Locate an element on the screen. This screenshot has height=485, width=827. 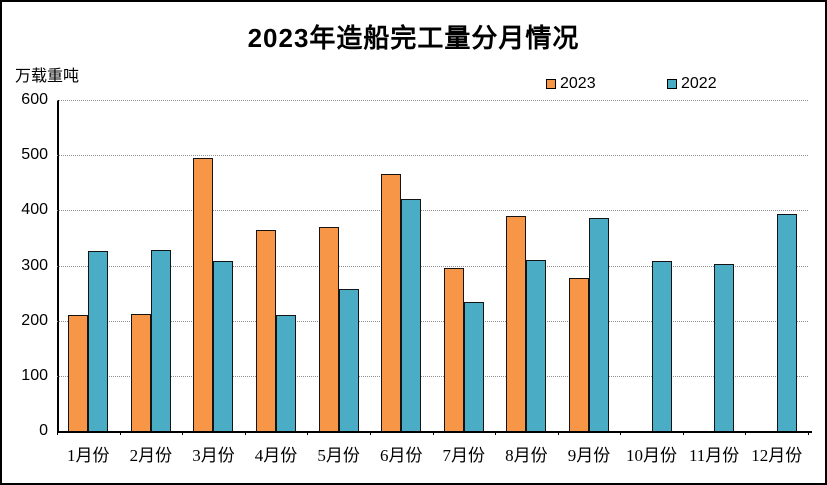
chart-title: 2023年造船完工量分月情况 is located at coordinates (413, 38).